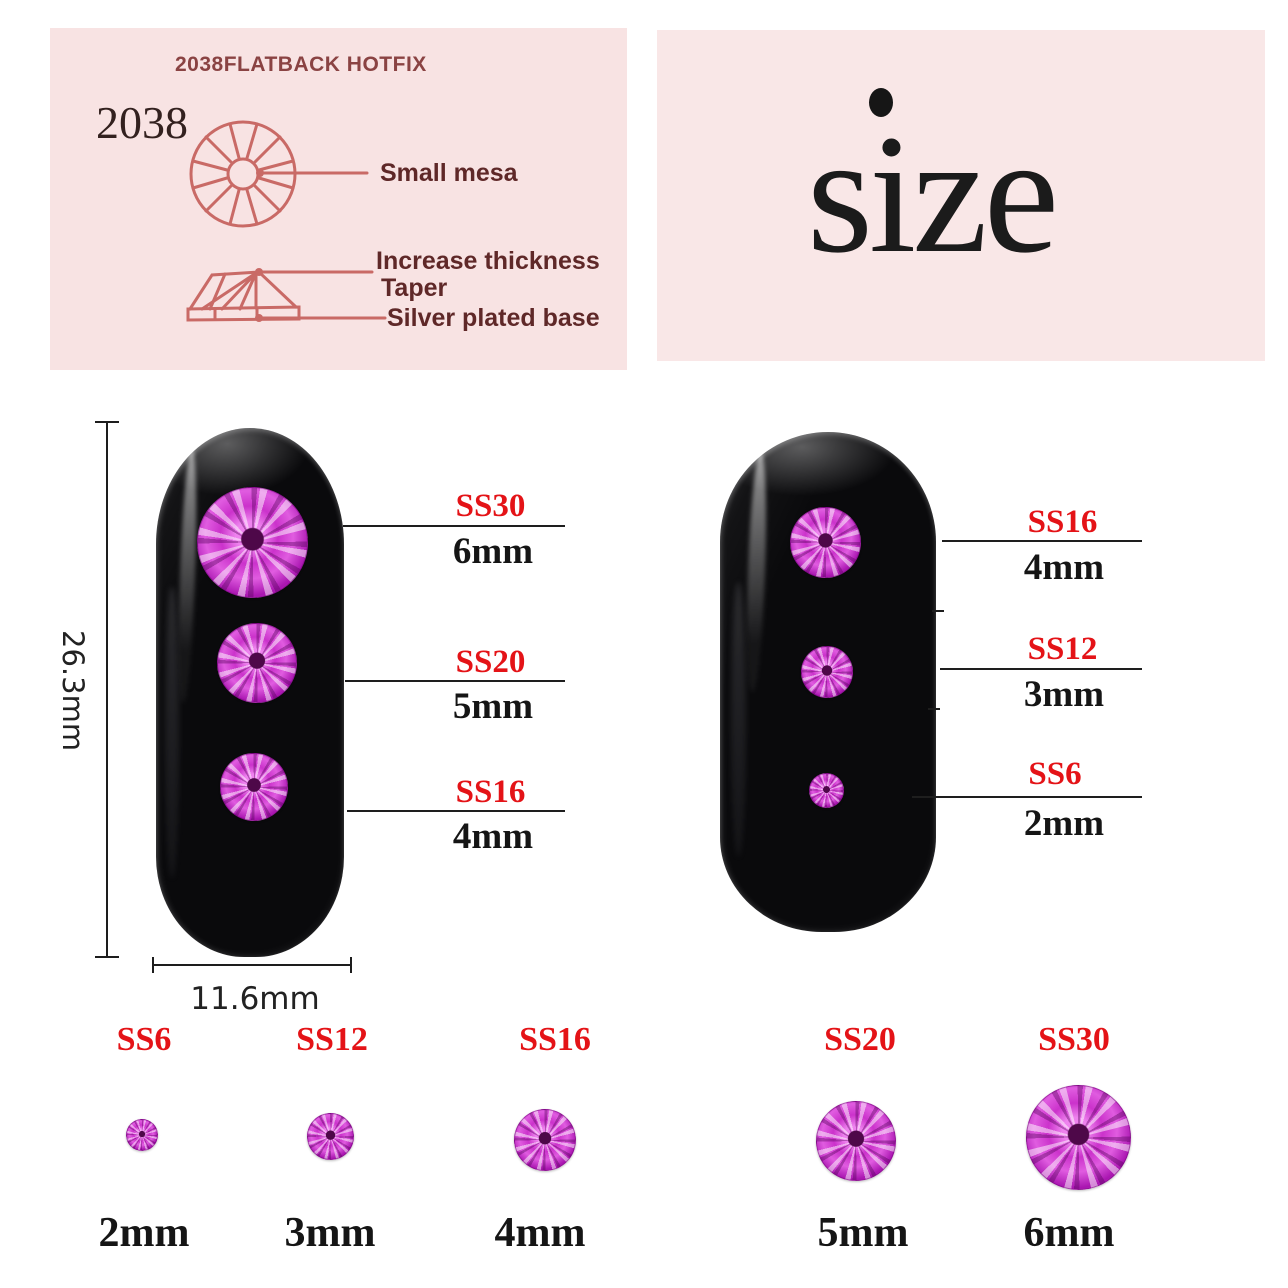  What do you see at coordinates (1078, 1137) in the screenshot?
I see `gem-sample-ss30` at bounding box center [1078, 1137].